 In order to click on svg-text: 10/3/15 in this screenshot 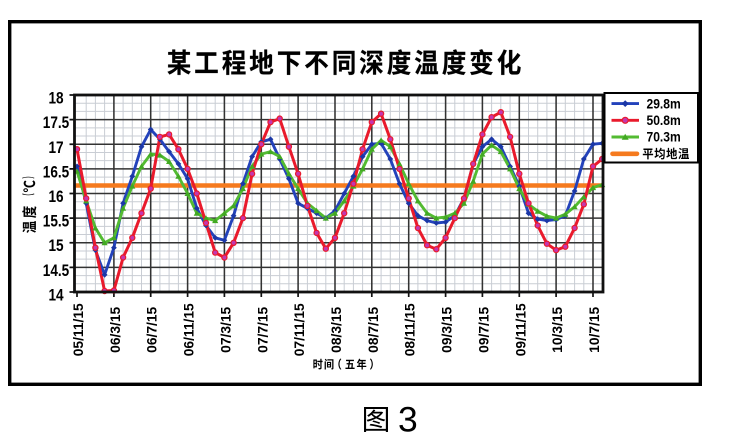, I will do `click(557, 329)`.